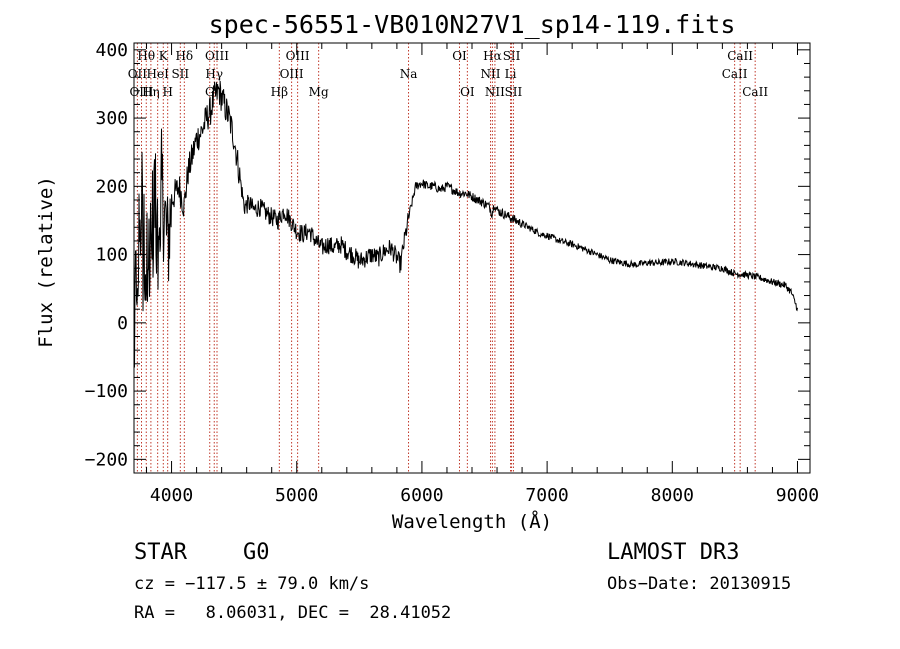  What do you see at coordinates (672, 495) in the screenshot?
I see `x-tick-label: 8000` at bounding box center [672, 495].